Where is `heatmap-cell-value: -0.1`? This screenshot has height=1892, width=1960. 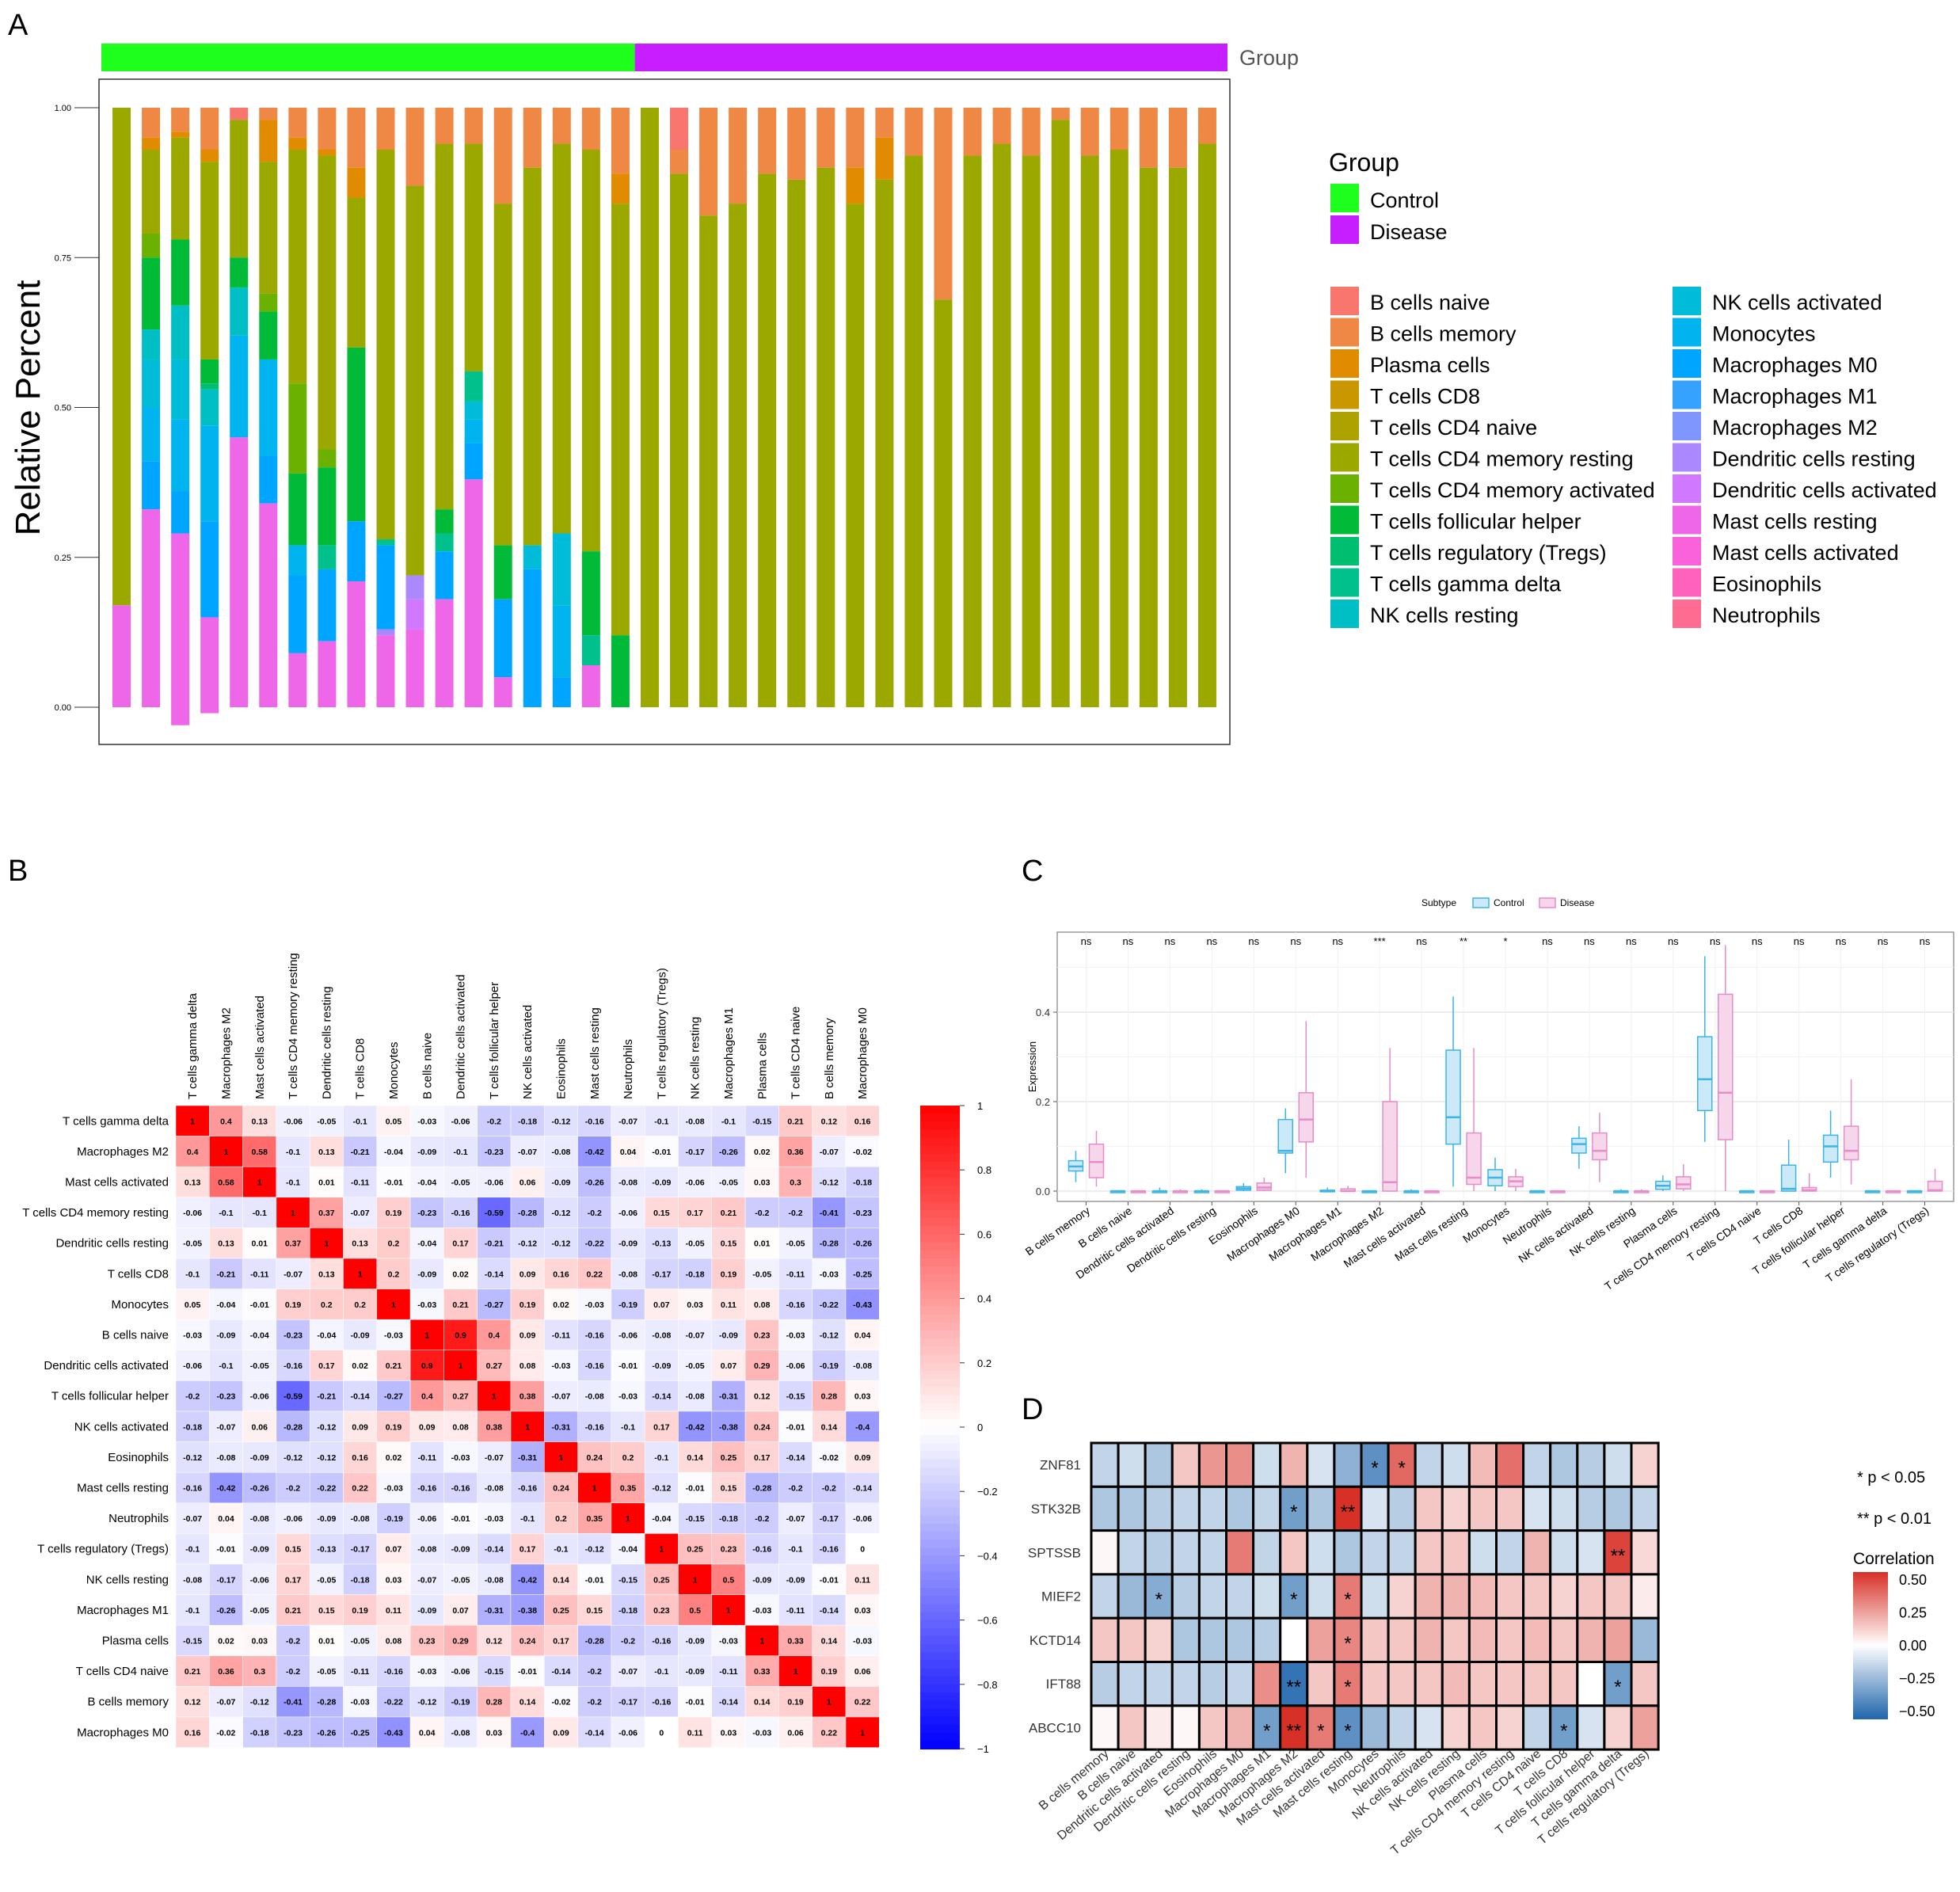 heatmap-cell-value: -0.1 is located at coordinates (796, 1550).